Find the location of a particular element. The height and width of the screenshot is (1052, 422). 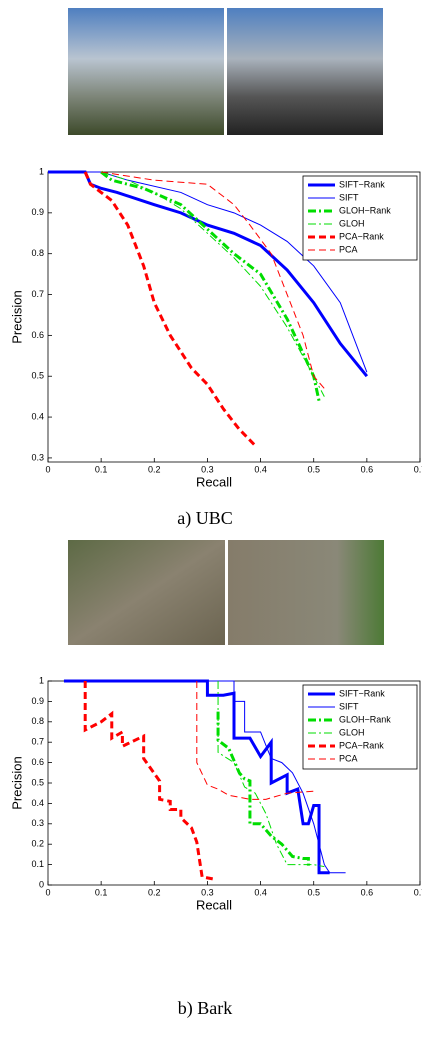

y-tick-label: 0 is located at coordinates (41, 884).